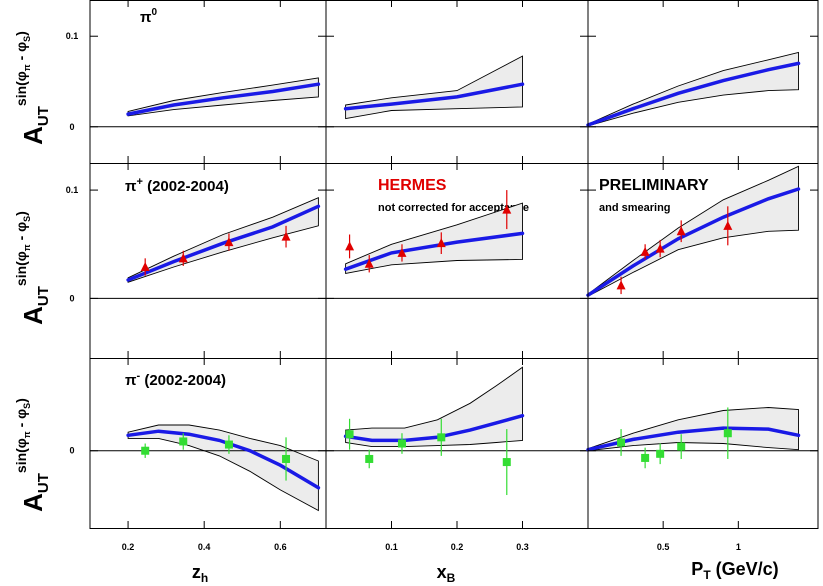 The width and height of the screenshot is (823, 586). Describe the element at coordinates (223, 459) in the screenshot. I see `model-curve-r2-c0` at that location.